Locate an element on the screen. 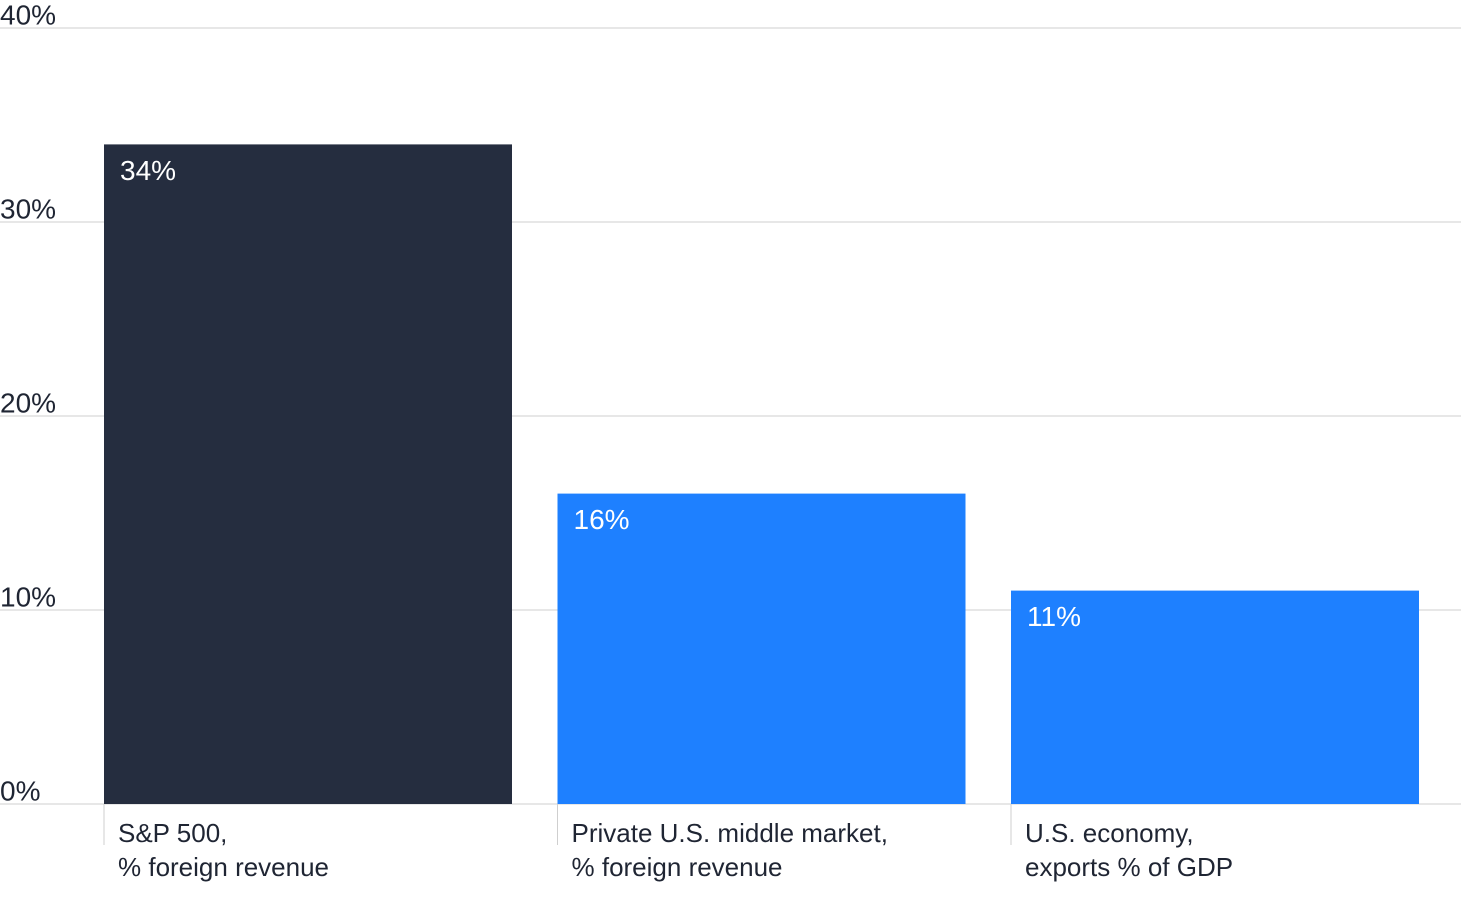 Image resolution: width=1461 pixels, height=901 pixels. y-tick-label: 0% is located at coordinates (20, 790).